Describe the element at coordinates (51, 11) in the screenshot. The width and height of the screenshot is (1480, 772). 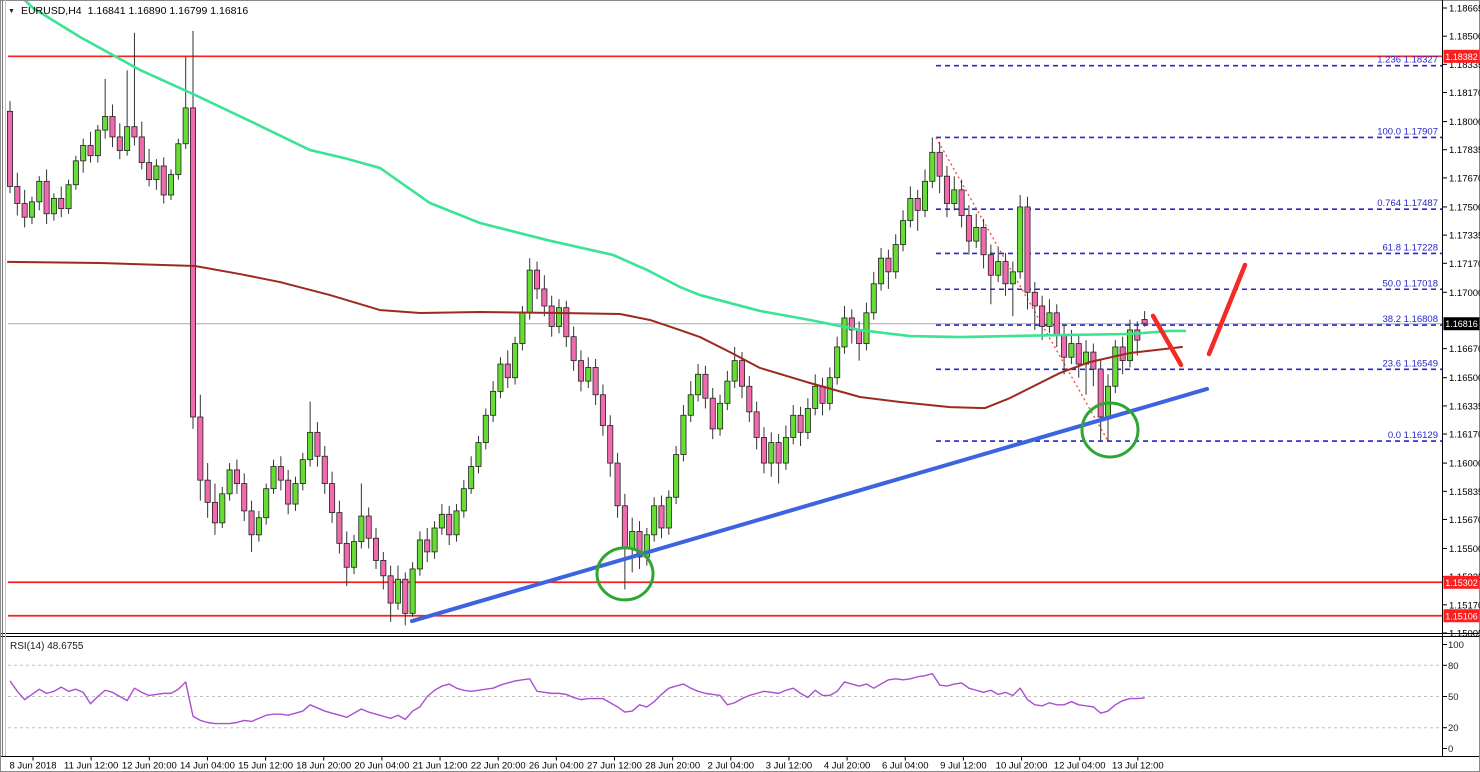
I see `chart-symbol-period: EURUSD,H4` at that location.